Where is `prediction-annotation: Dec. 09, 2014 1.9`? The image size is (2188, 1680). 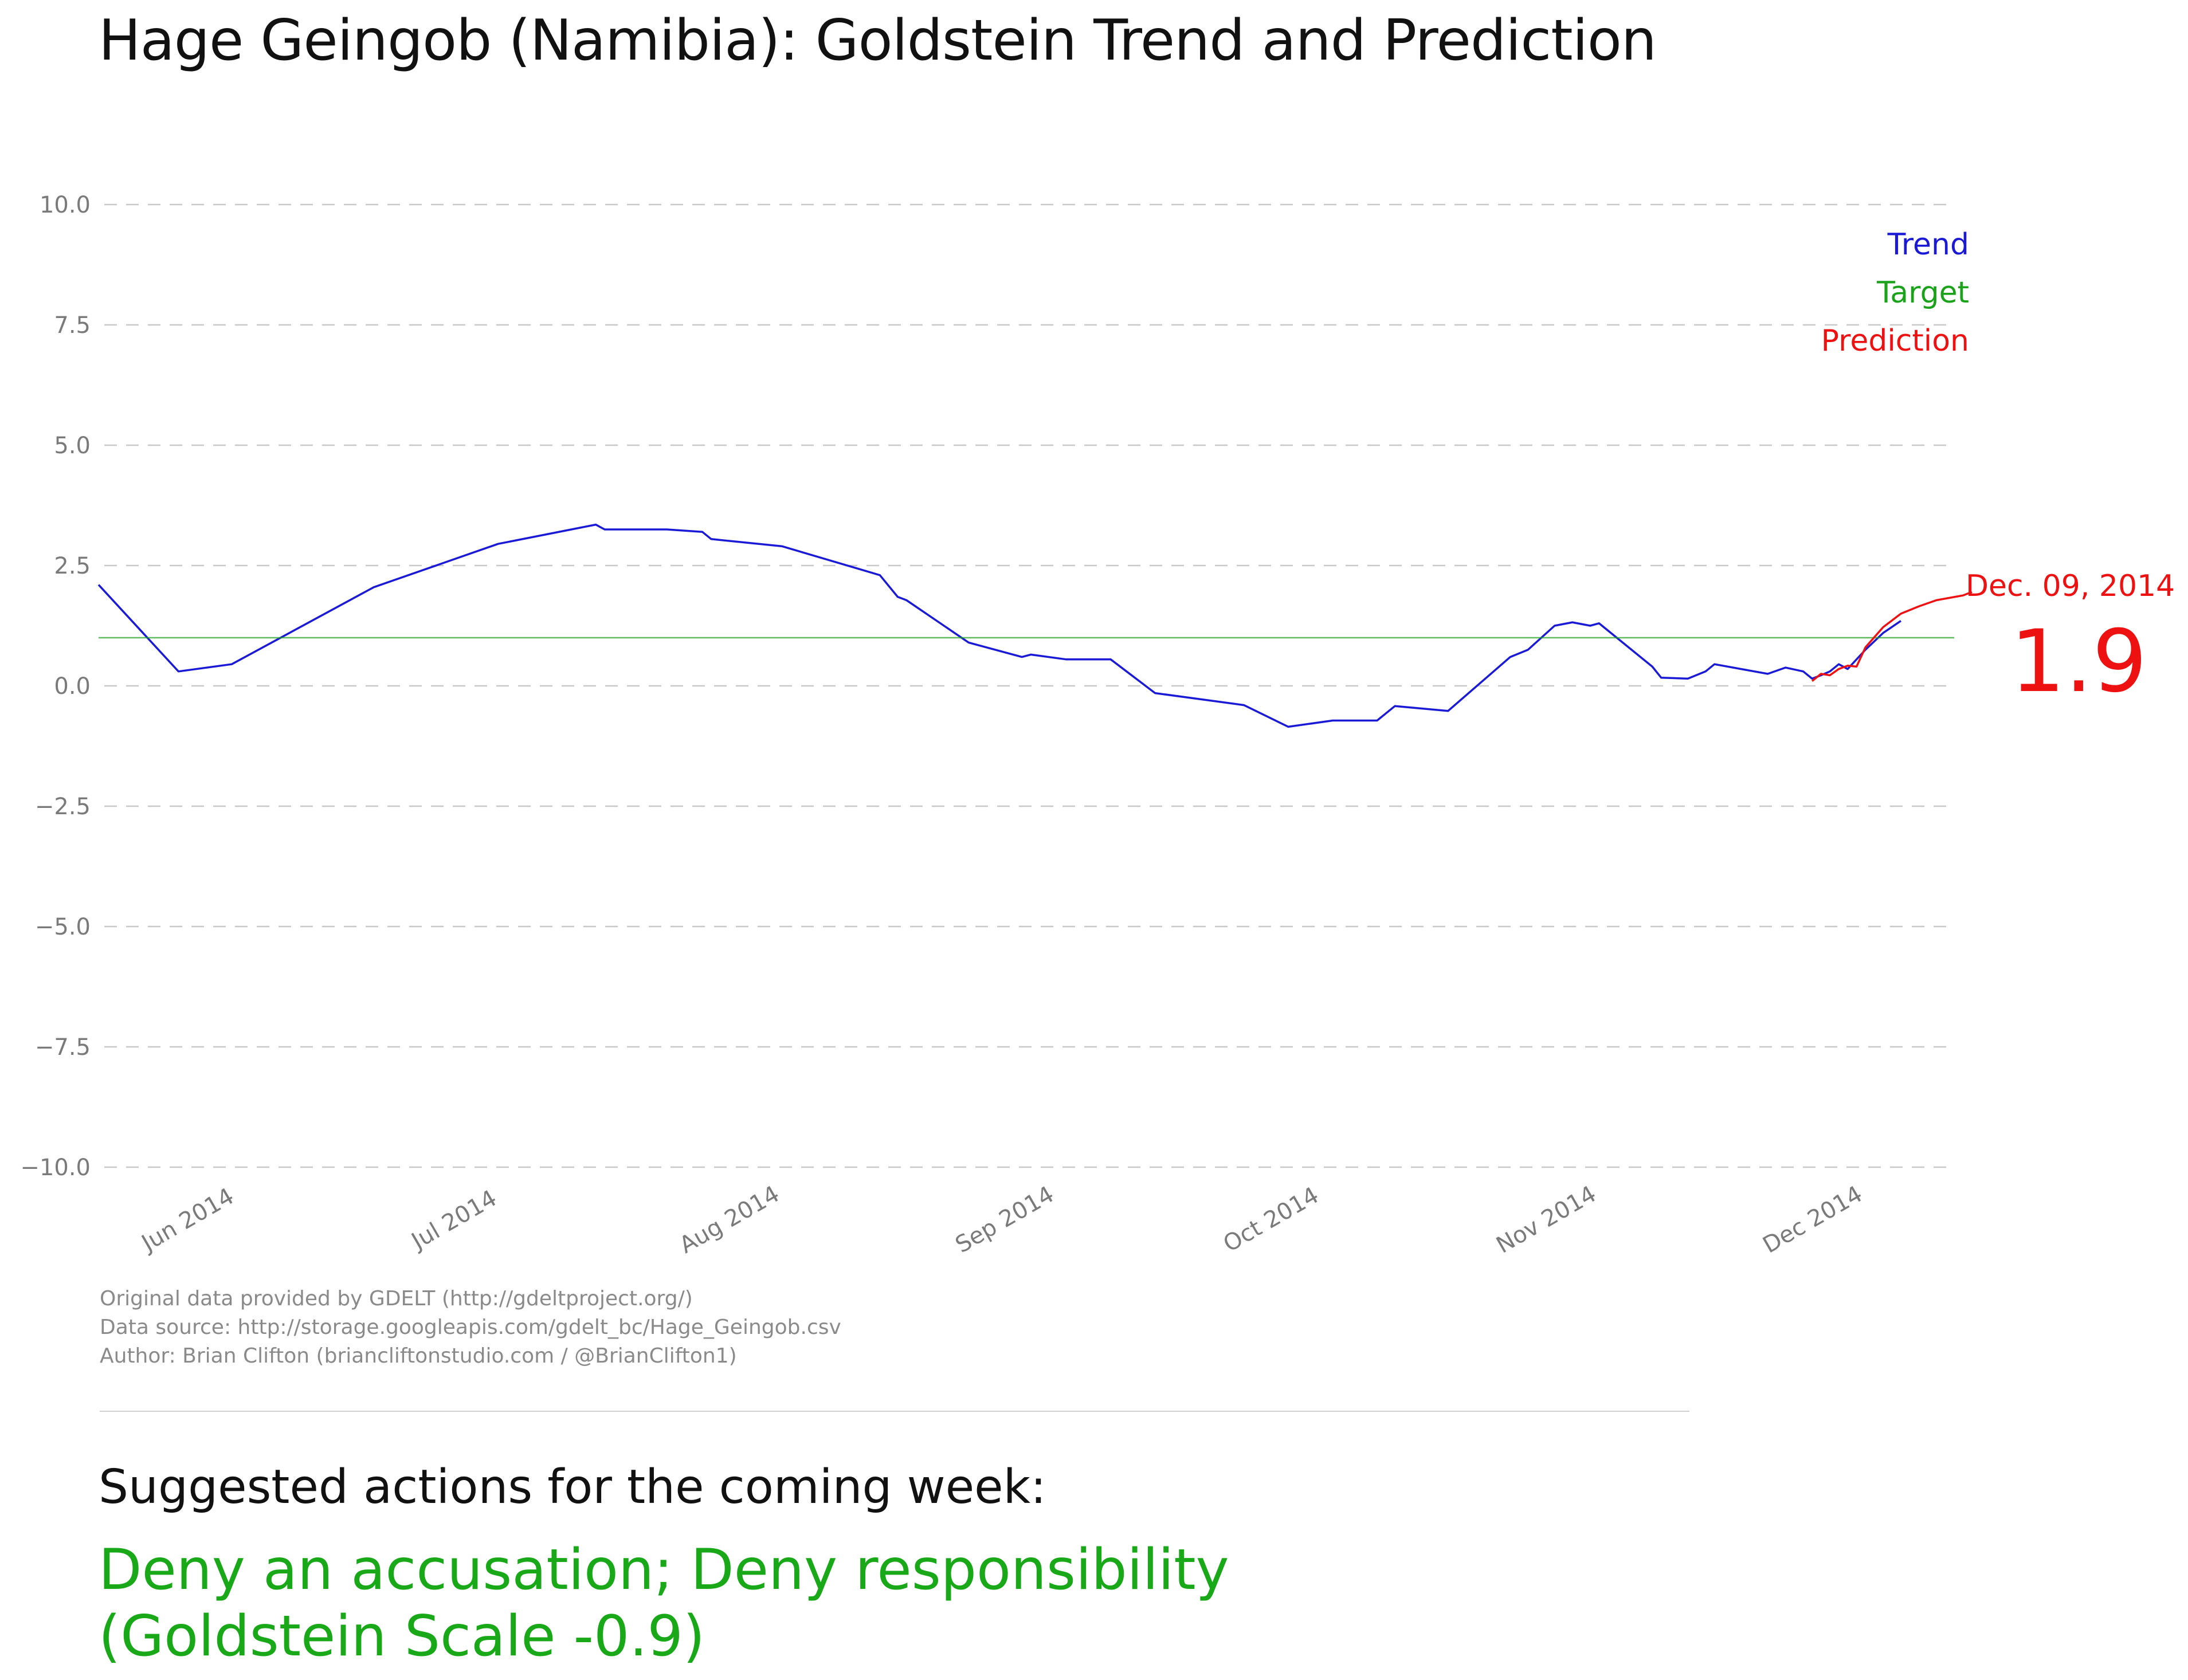
prediction-annotation: Dec. 09, 2014 1.9 is located at coordinates (2070, 640).